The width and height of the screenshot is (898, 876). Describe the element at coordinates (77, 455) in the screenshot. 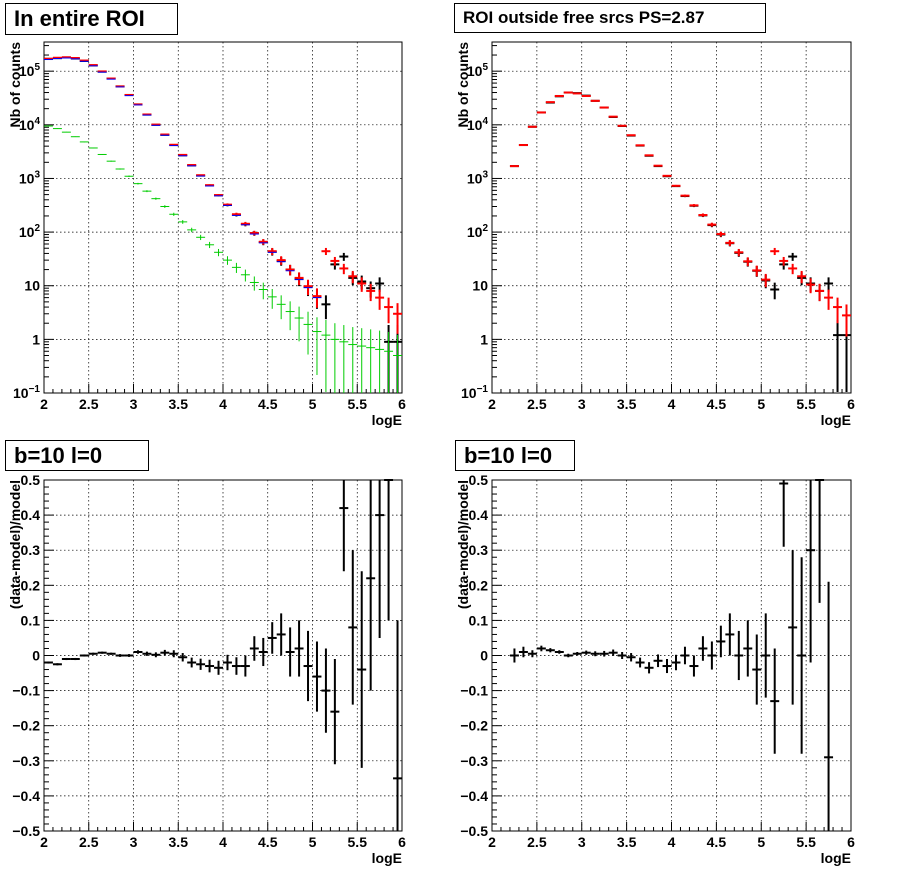

I see `panel-3-title: b=10 l=0` at that location.